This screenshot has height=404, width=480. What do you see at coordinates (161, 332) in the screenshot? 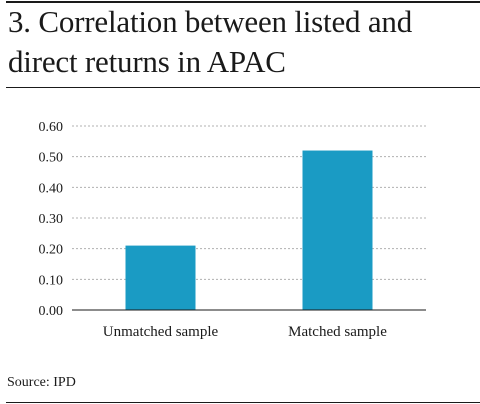
I see `x-category-label: Unmatched sample` at bounding box center [161, 332].